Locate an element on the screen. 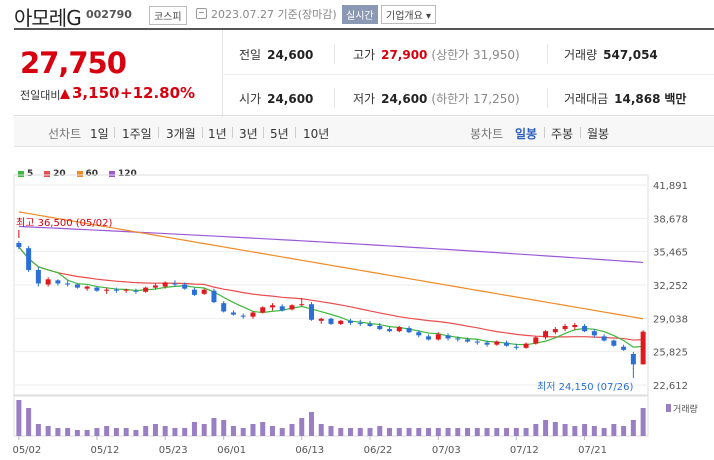  y-tick-label: 29,038 is located at coordinates (670, 319).